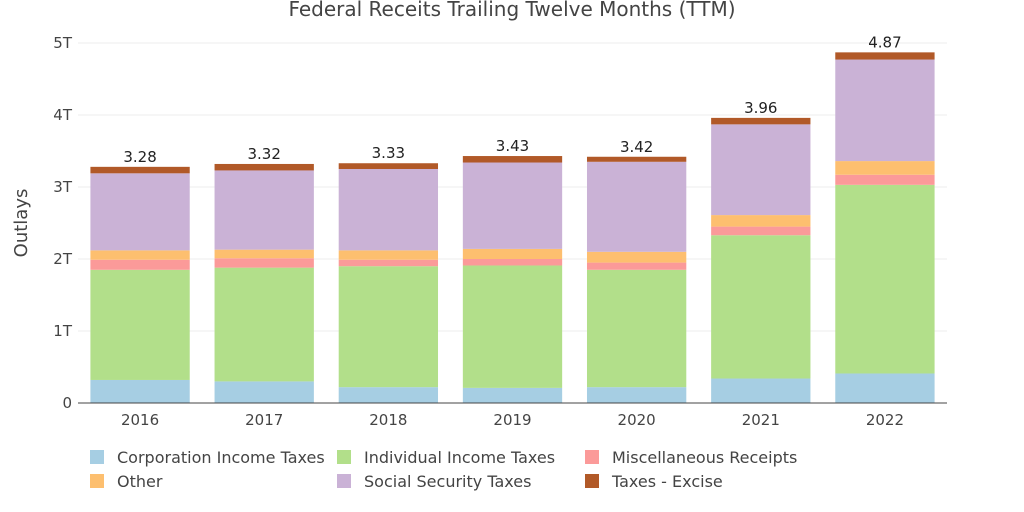  Describe the element at coordinates (140, 481) in the screenshot. I see `legend-label: Other` at that location.